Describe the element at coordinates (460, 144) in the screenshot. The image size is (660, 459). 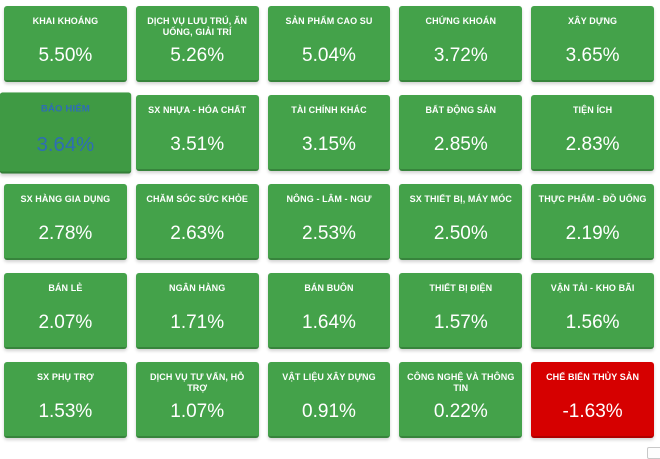
I see `sector-change-percent: 2.85%` at that location.